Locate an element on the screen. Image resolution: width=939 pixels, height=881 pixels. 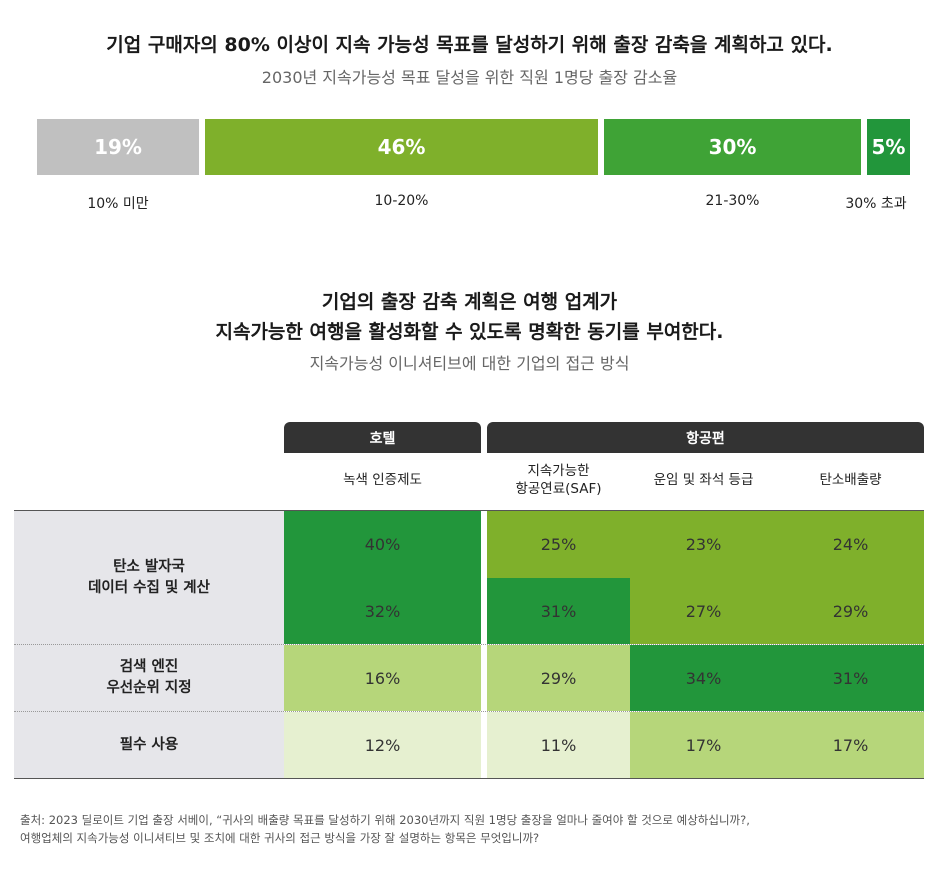
section2-subtitle: 지속가능성 이니셔티브에 대한 기업의 접근 방식 is located at coordinates (469, 363).